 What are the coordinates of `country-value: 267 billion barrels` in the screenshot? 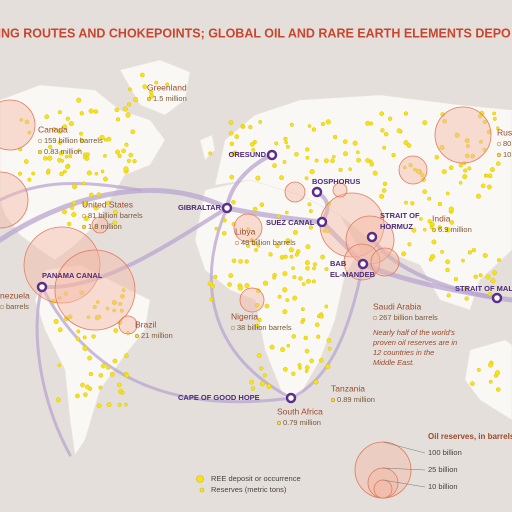 It's located at (408, 317).